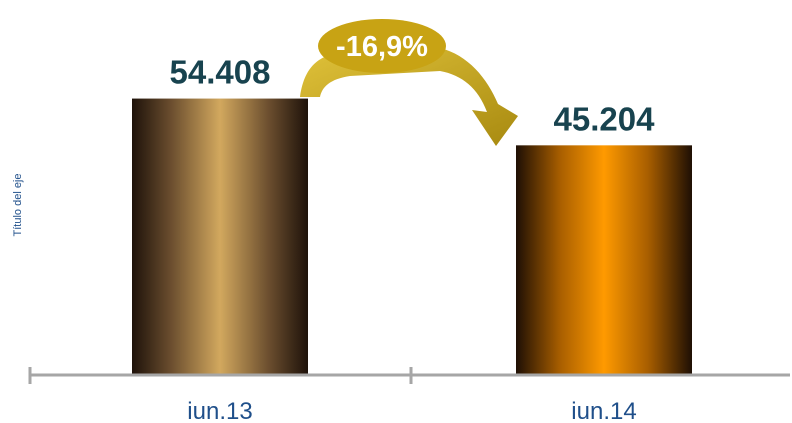  I want to click on change-annotation: -16,9%, so click(409, 82).